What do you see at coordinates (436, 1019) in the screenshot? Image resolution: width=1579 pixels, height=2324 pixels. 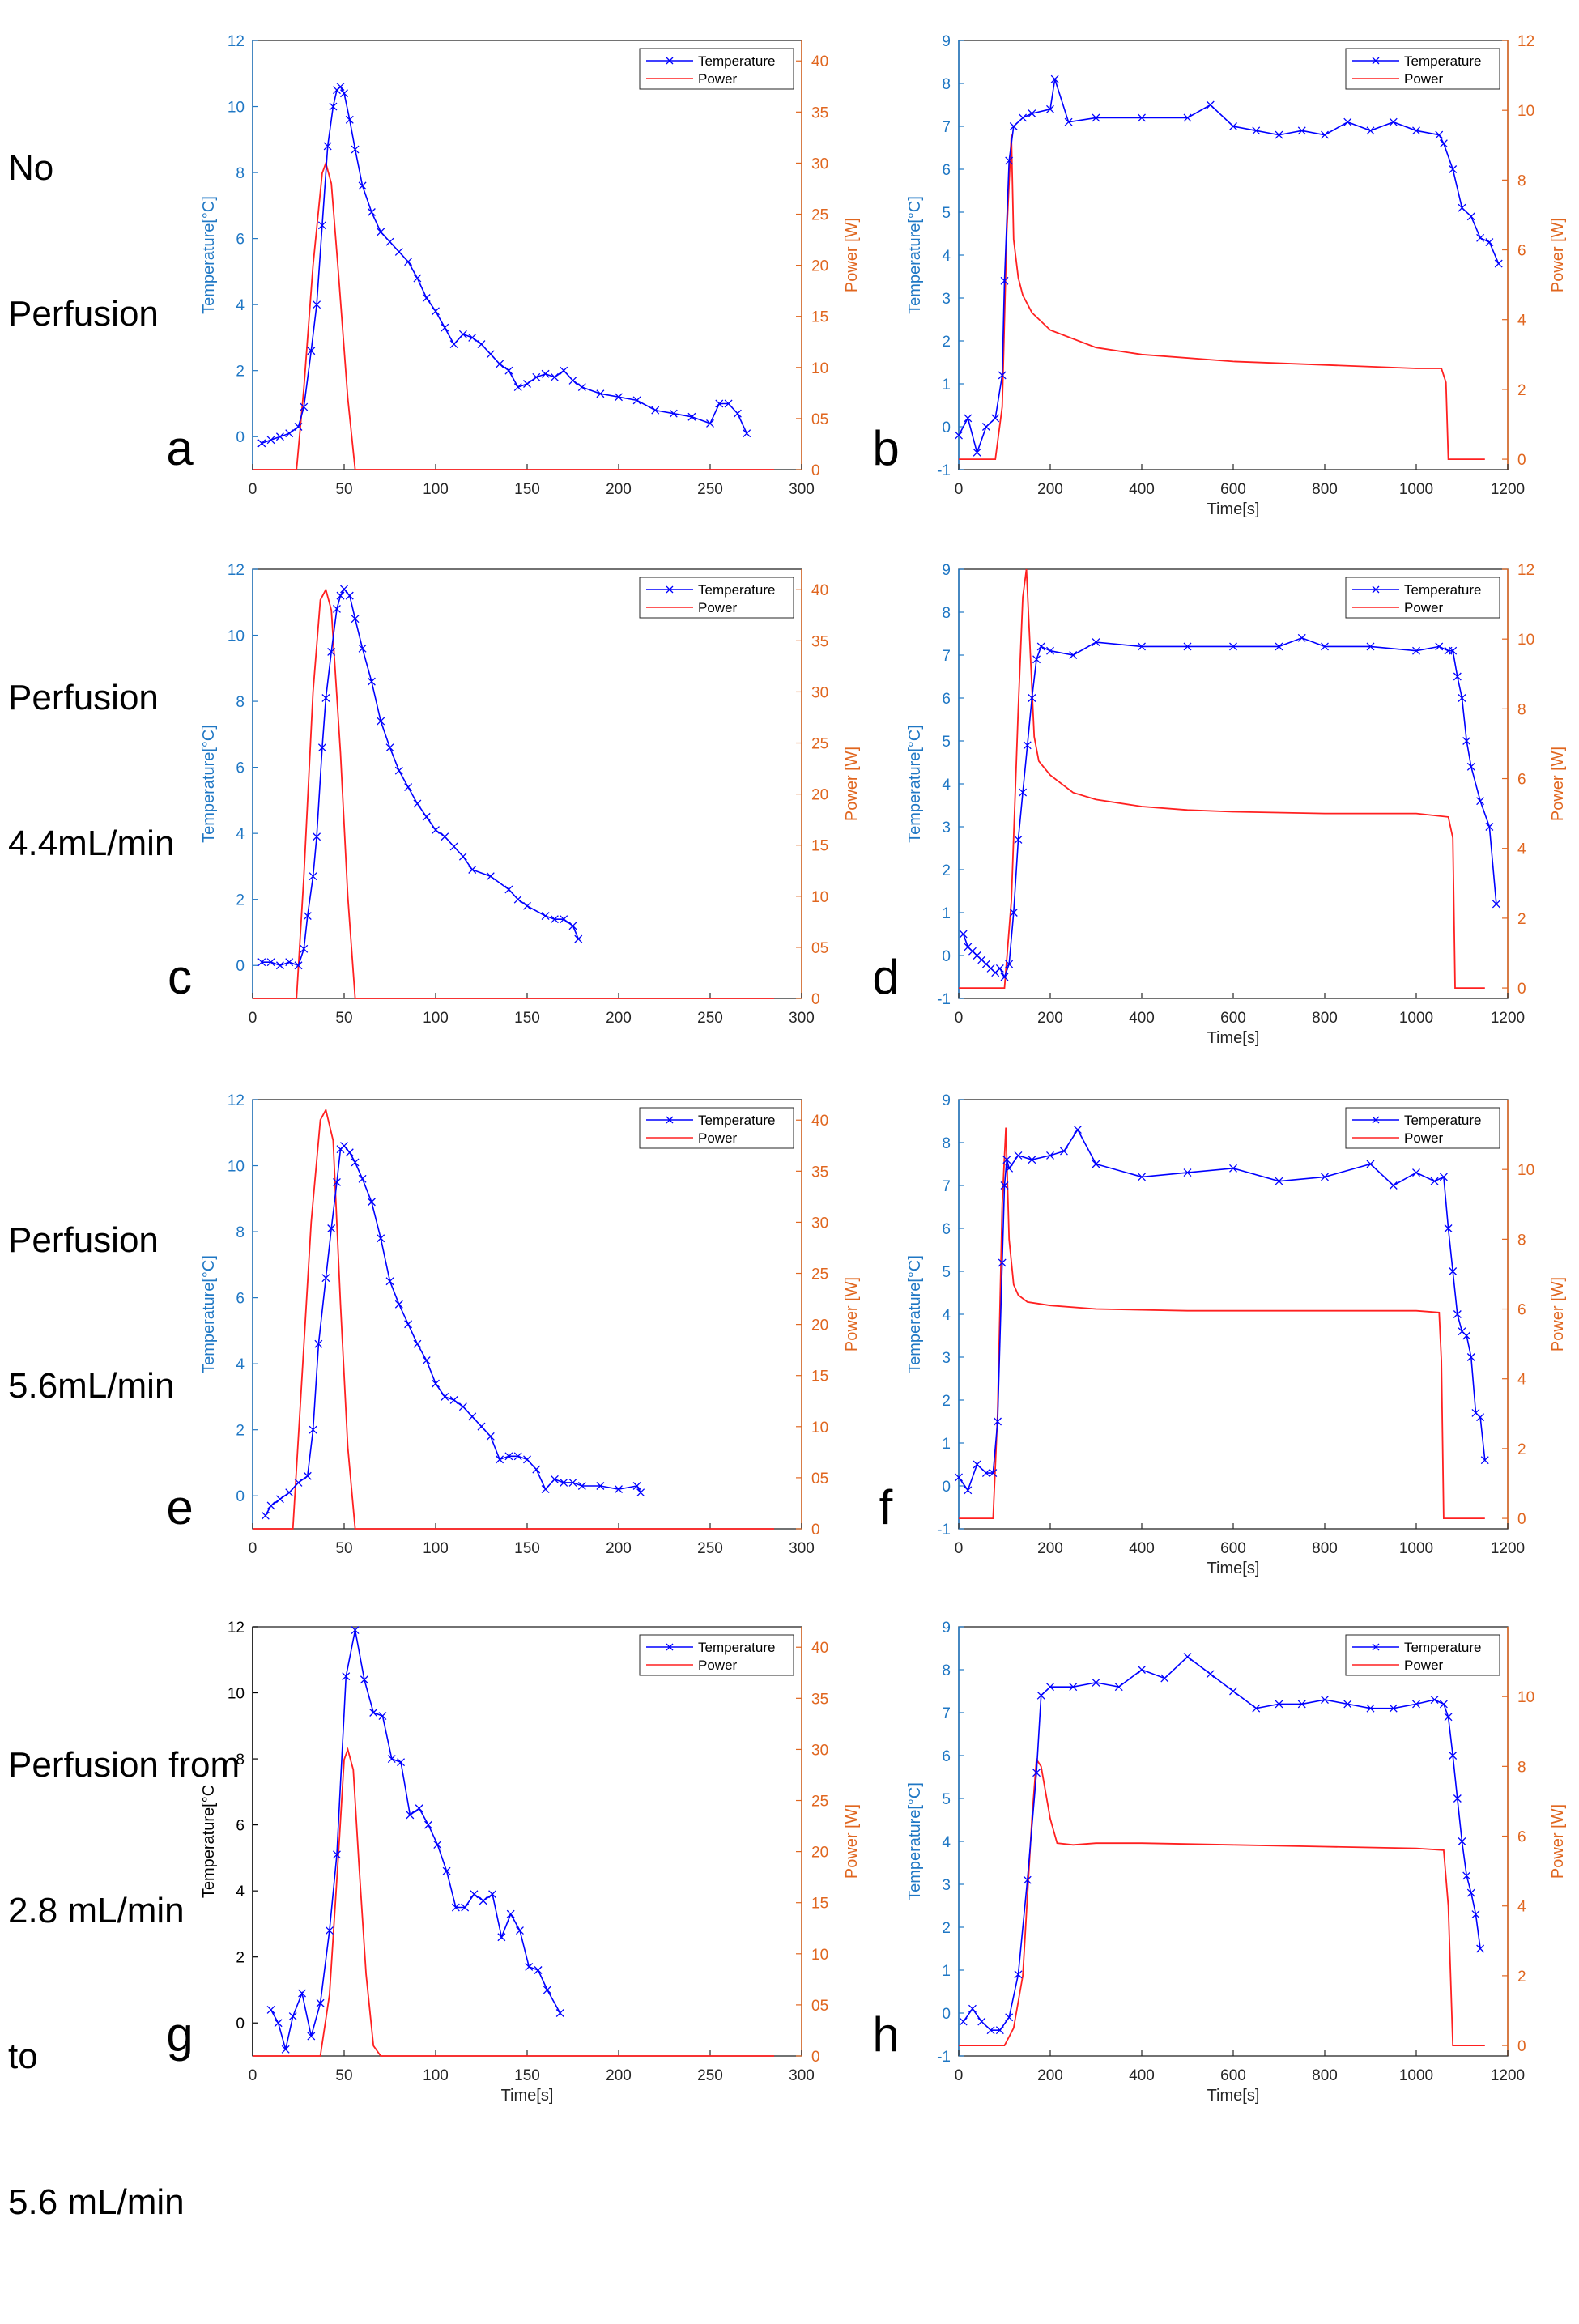 I see `x-tick-label: 100` at bounding box center [436, 1019].